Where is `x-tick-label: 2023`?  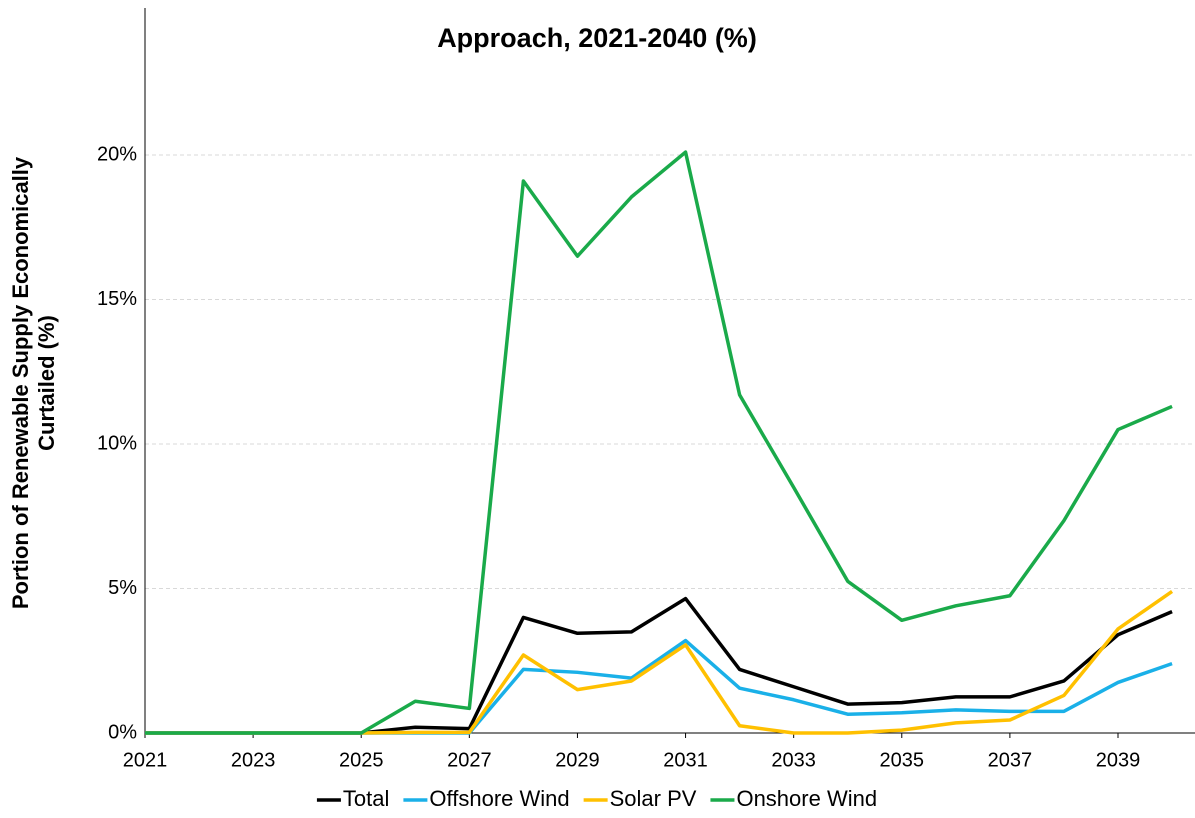
x-tick-label: 2023 is located at coordinates (253, 760).